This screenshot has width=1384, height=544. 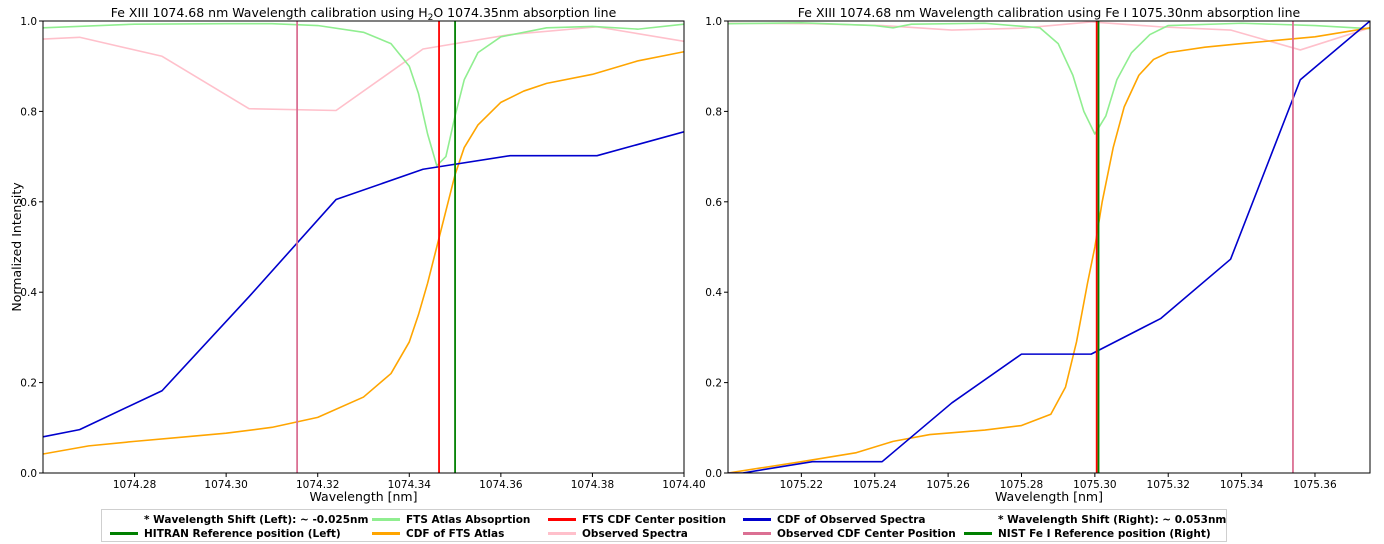 I want to click on legend-item-shift-right: * Wavelength Shift (Right): ~ 0.053nm, so click(x=1095, y=519).